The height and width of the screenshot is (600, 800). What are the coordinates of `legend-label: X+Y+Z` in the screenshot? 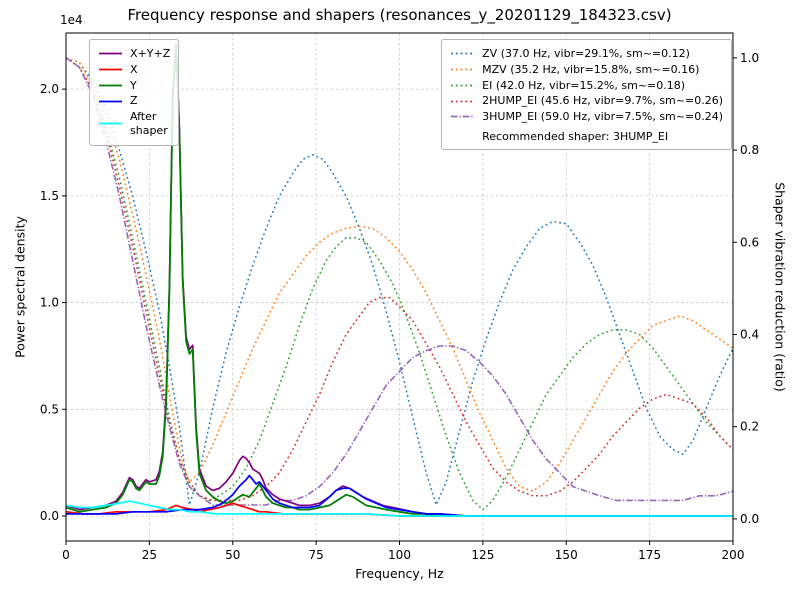 It's located at (150, 53).